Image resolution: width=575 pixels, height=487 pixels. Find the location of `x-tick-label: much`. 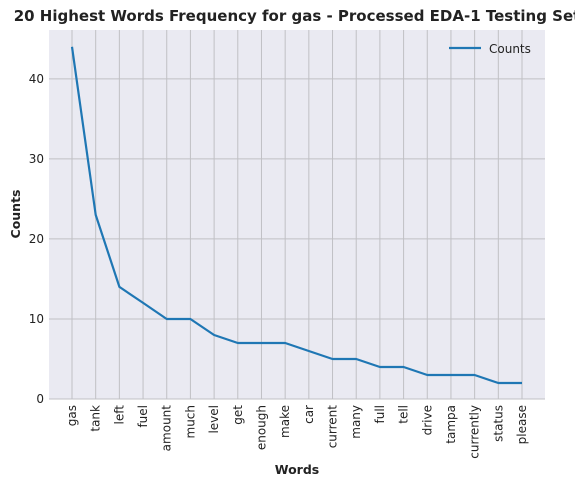

x-tick-label: much is located at coordinates (190, 422).